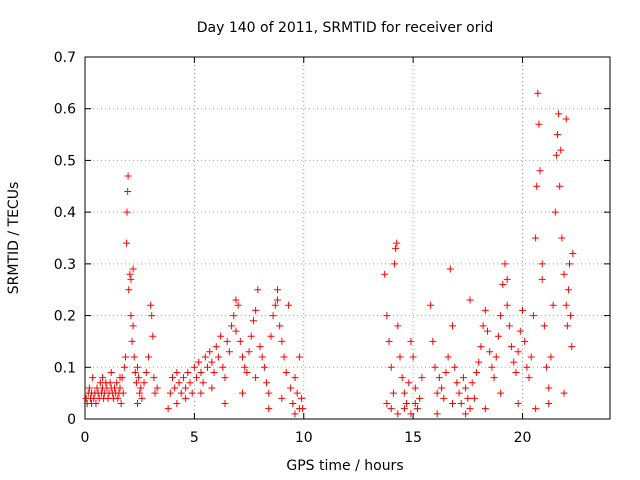 The width and height of the screenshot is (640, 480). What do you see at coordinates (65, 110) in the screenshot?
I see `y-tick-label: 0.6` at bounding box center [65, 110].